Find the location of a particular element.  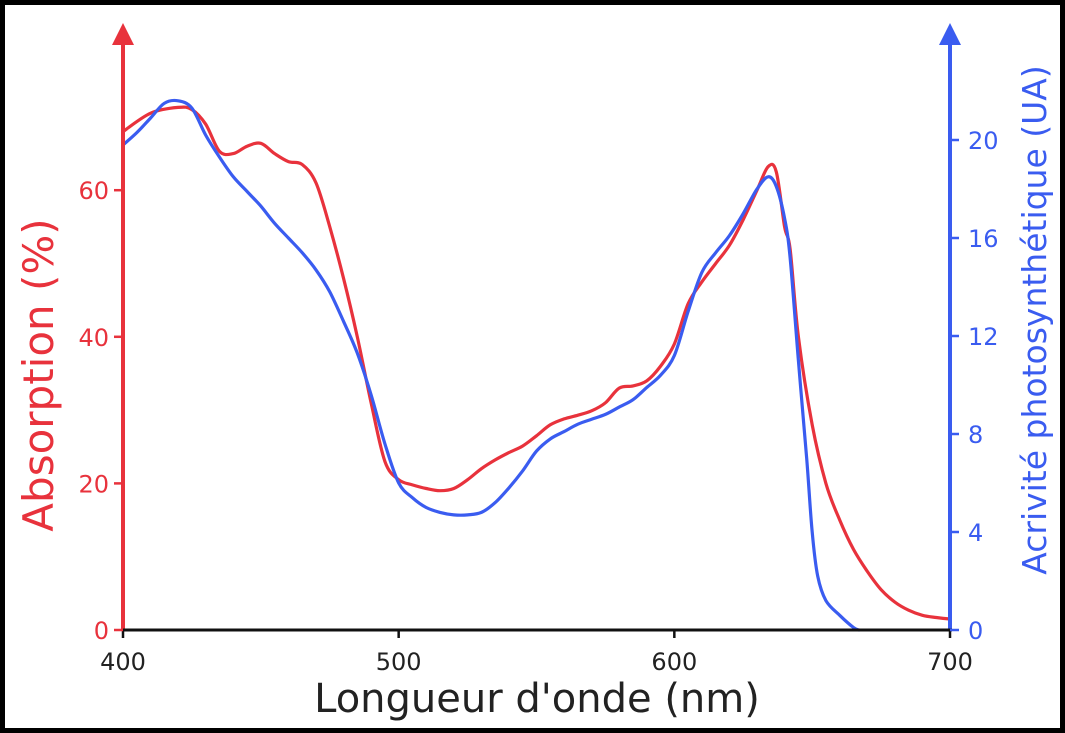

x-tick-label: 700 is located at coordinates (950, 662).